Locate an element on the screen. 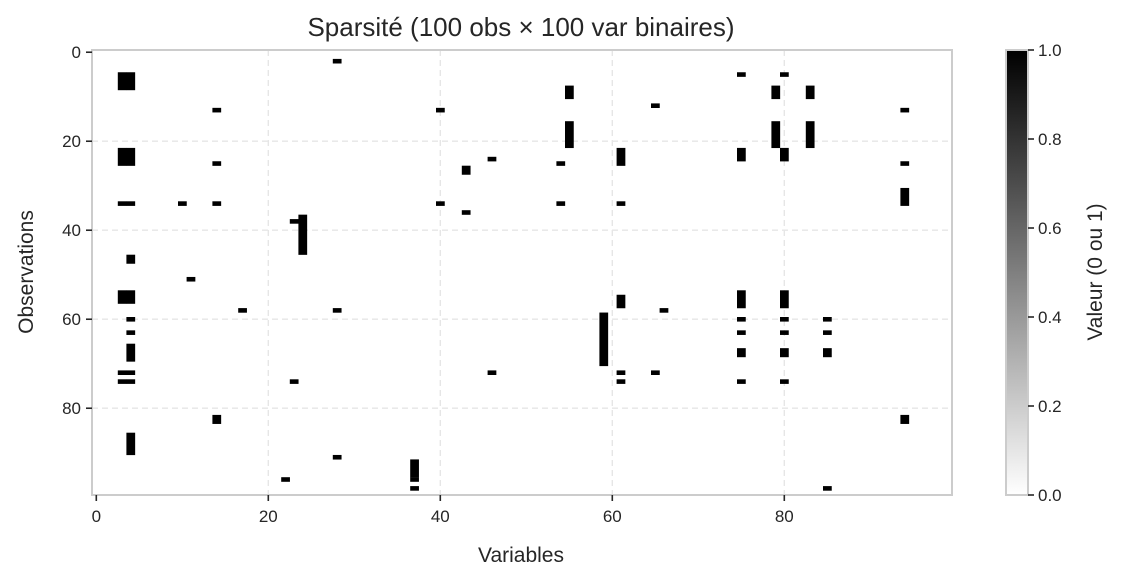  x-tick-label: 20 is located at coordinates (268, 516).